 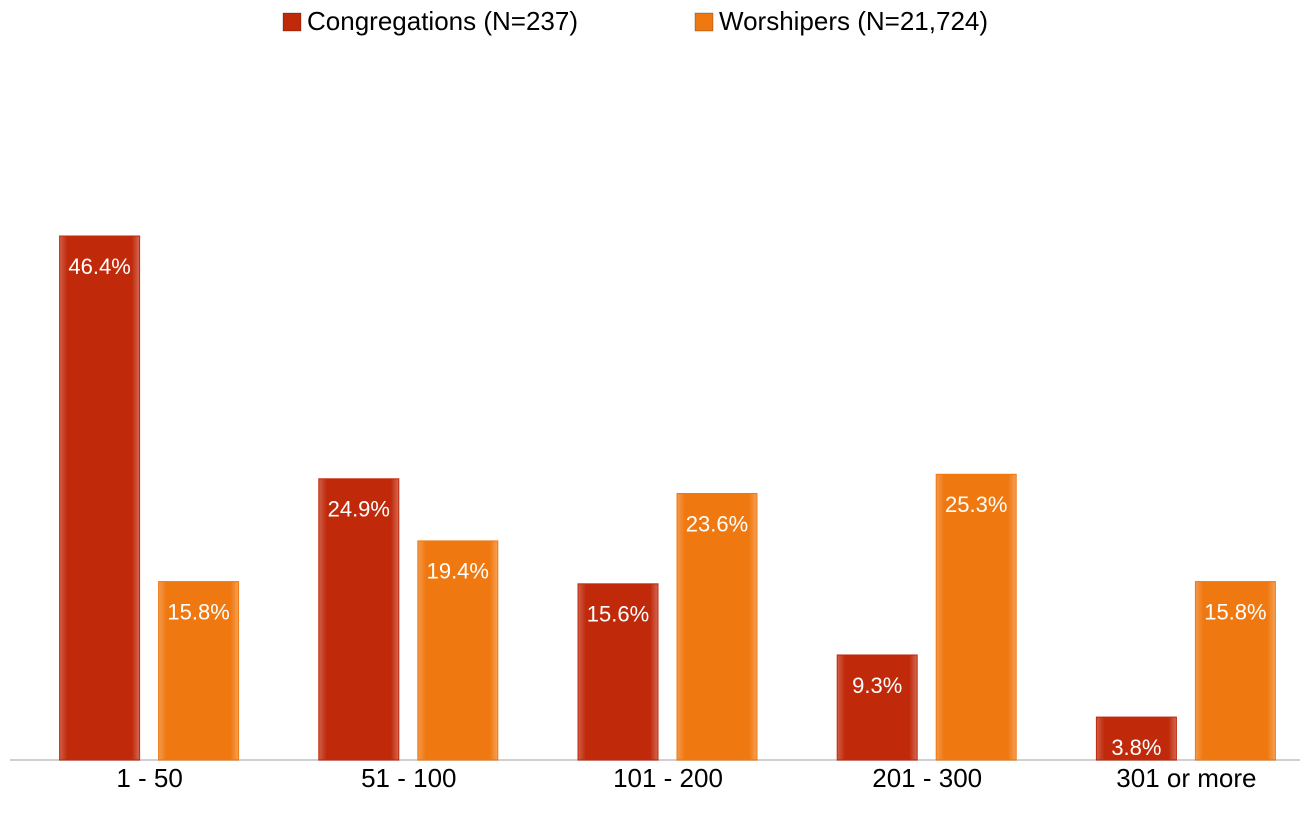 I want to click on legend-label: Congregations (N=237), so click(x=442, y=21).